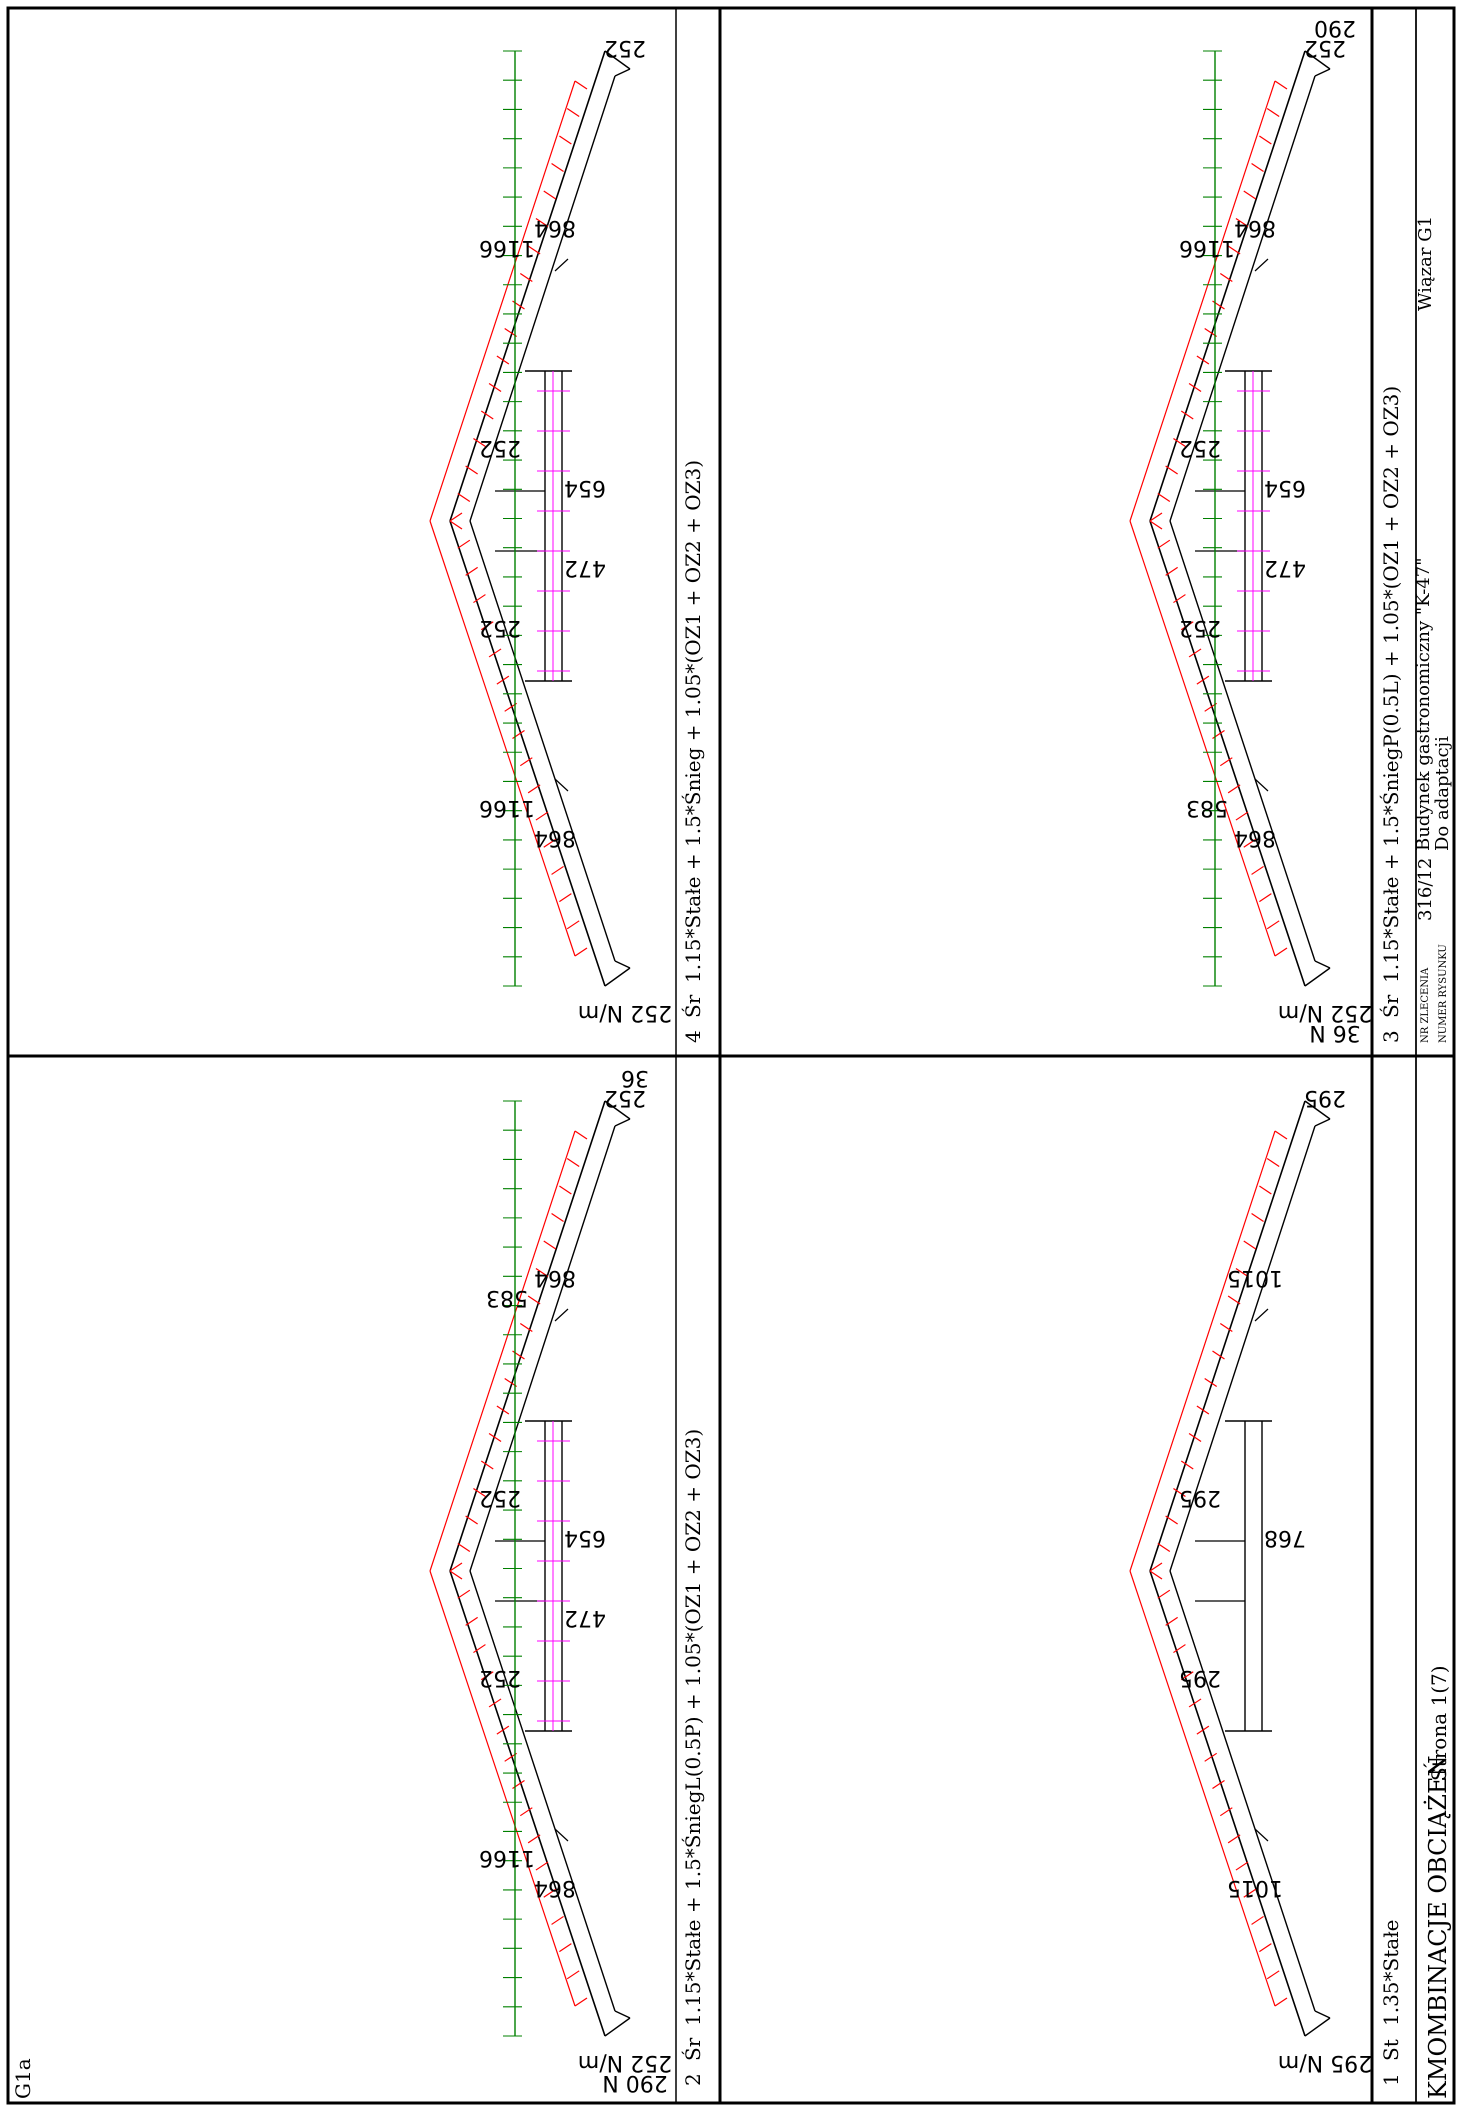 The image size is (1462, 2111). I want to click on order-number: 316/12, so click(1425, 889).